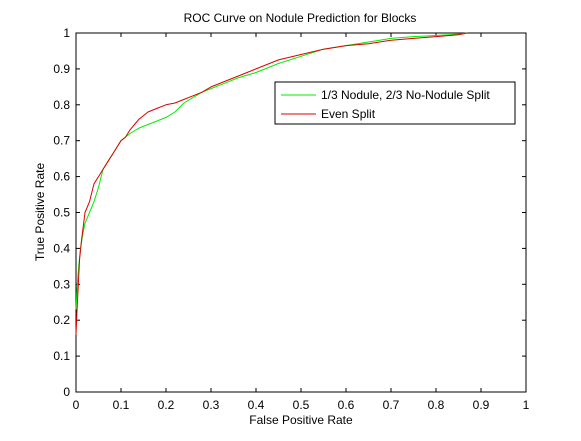 The width and height of the screenshot is (581, 441). I want to click on y-tick-label: 0.3, so click(61, 284).